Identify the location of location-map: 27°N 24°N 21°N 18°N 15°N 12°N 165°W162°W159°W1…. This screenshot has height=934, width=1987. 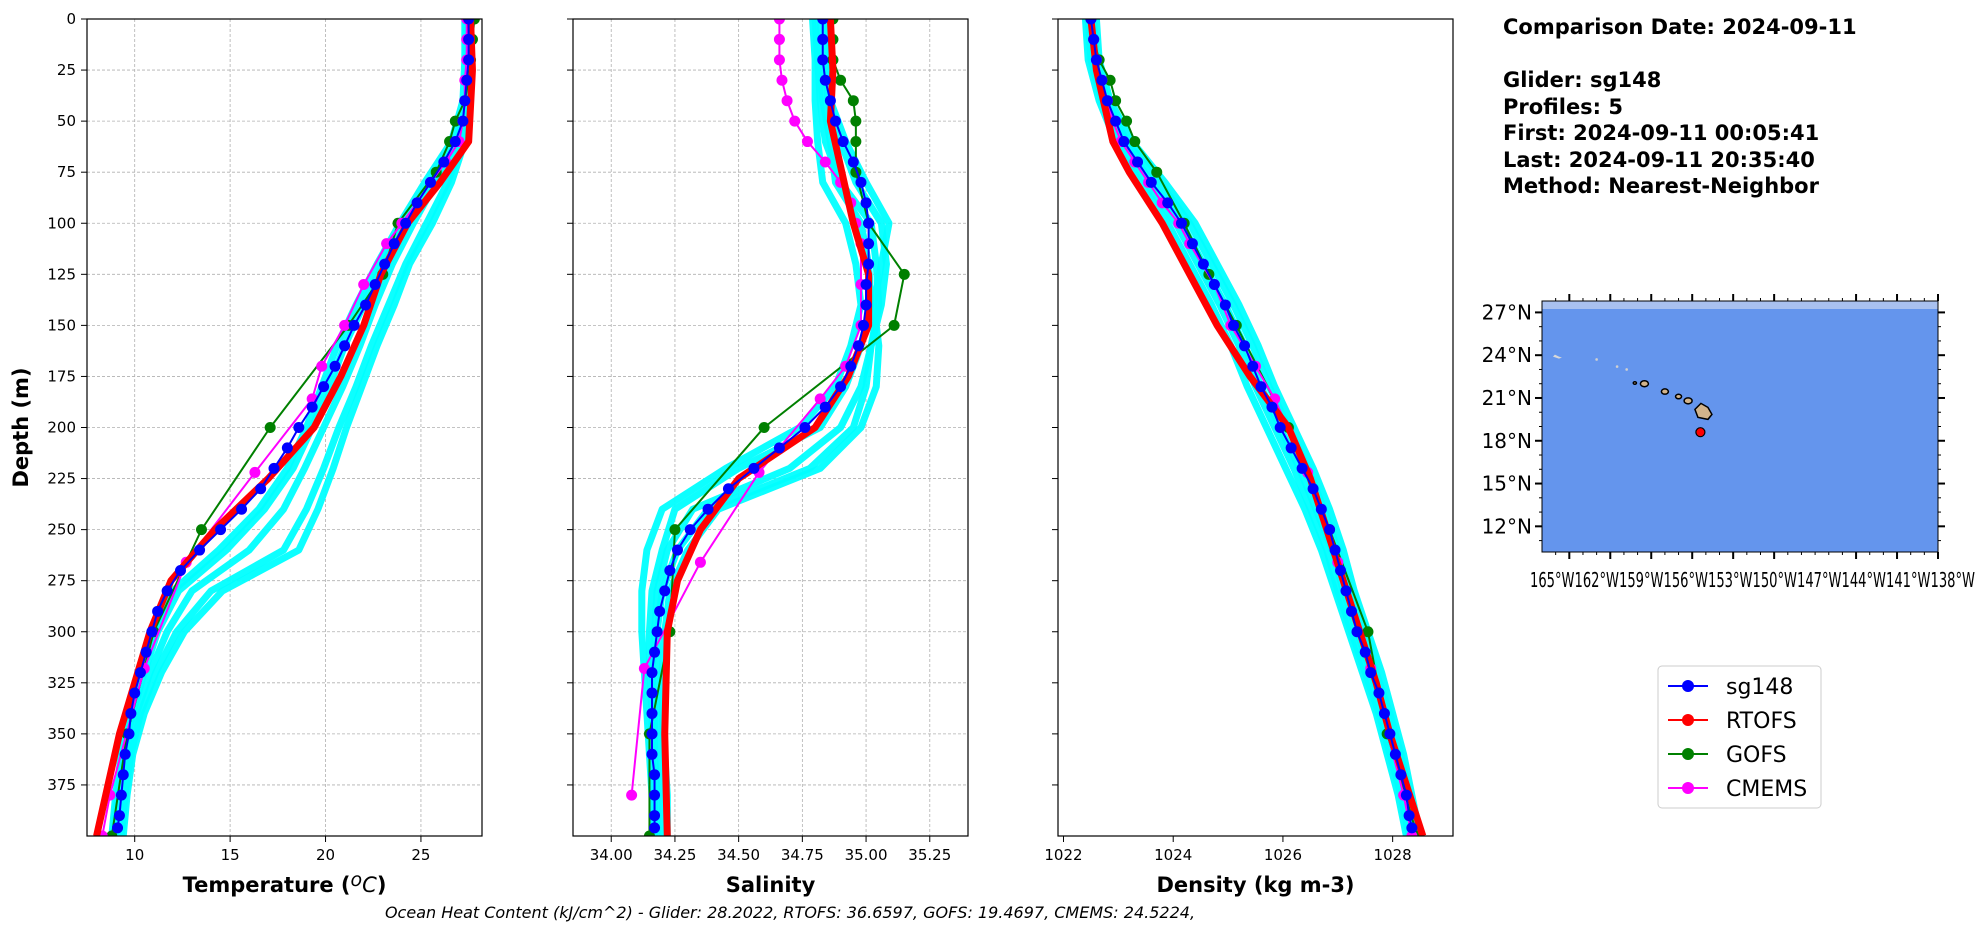
(1728, 443).